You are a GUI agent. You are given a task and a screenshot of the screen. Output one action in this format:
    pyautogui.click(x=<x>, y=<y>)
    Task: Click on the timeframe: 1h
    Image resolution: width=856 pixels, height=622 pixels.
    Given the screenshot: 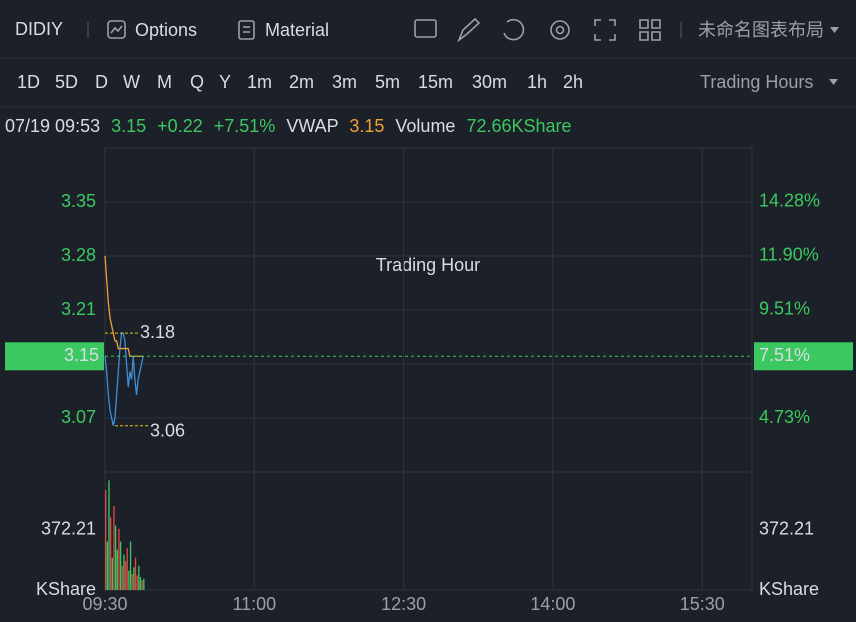 What is the action you would take?
    pyautogui.click(x=537, y=82)
    